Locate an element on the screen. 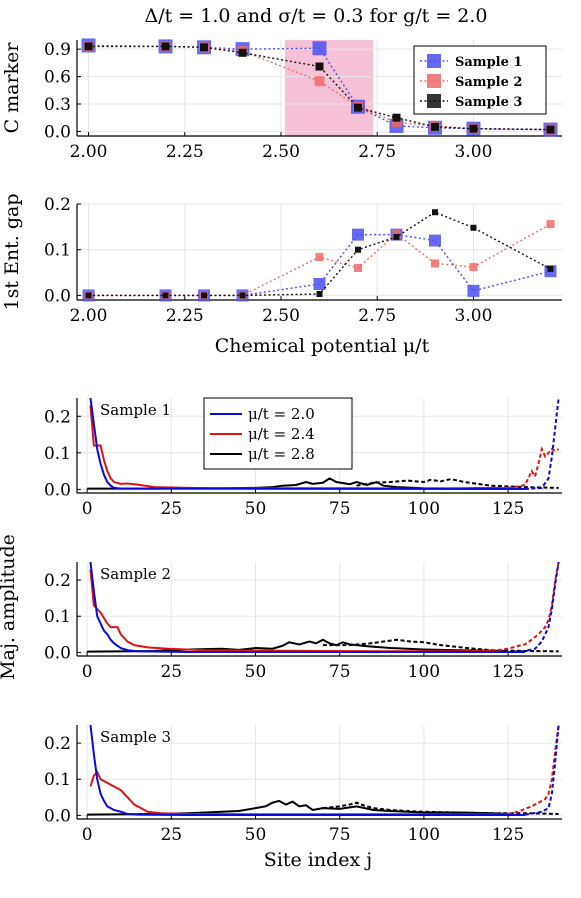  amplitude-panel-3-ytick-label: 0.2 is located at coordinates (57, 744).